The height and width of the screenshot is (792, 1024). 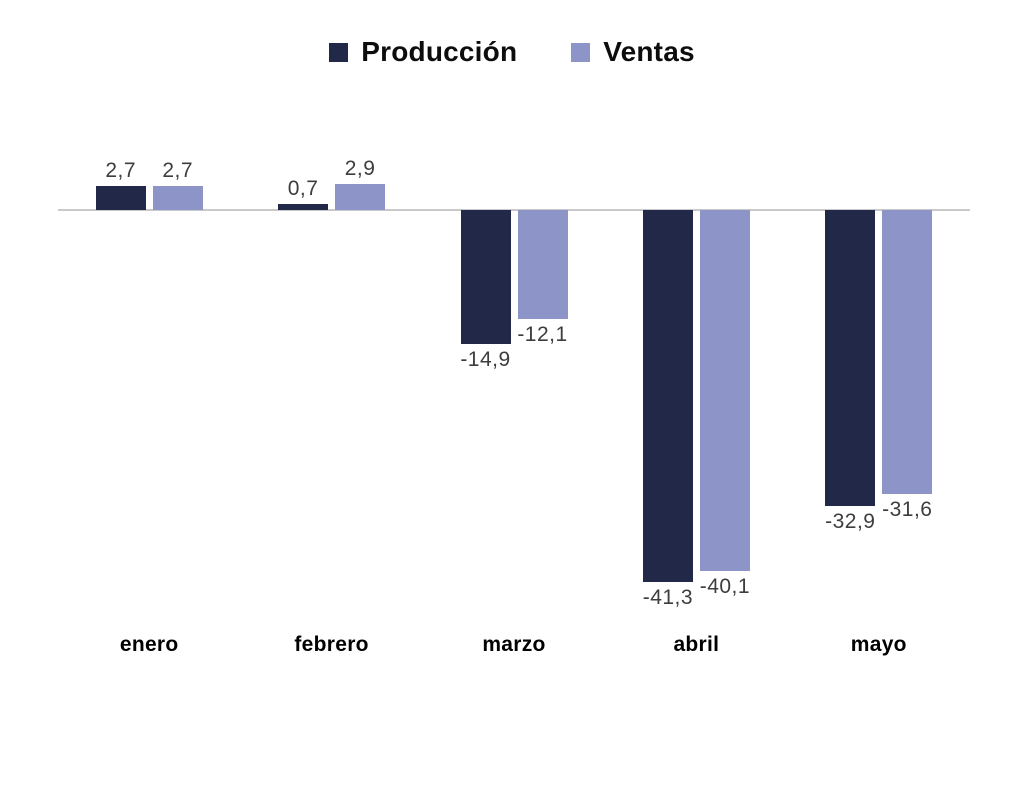 I want to click on legend-swatch-produccion, so click(x=339, y=52).